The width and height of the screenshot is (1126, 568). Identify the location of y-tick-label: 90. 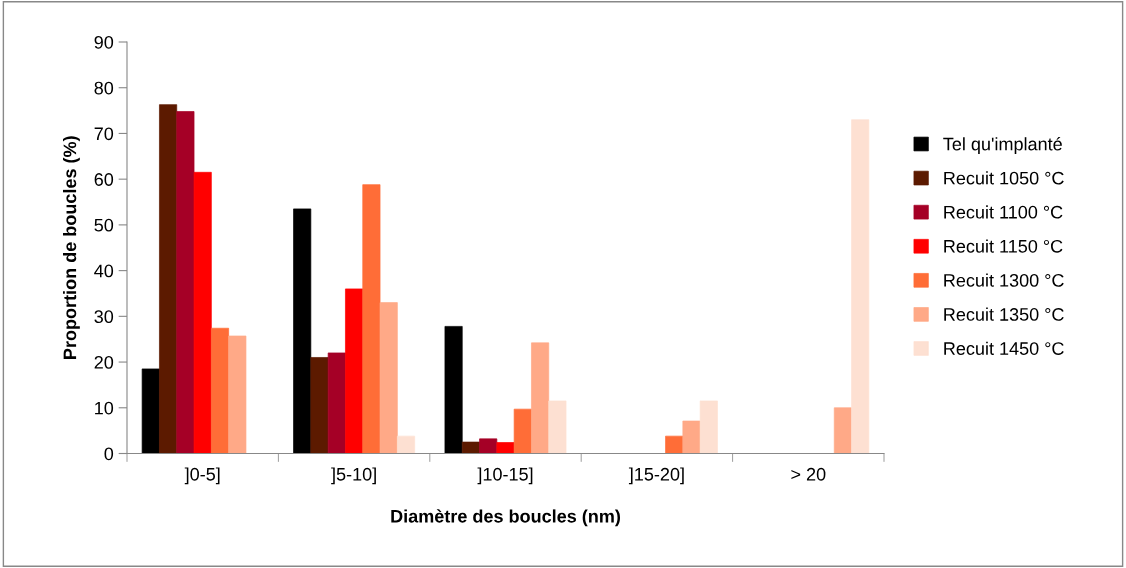
(104, 42).